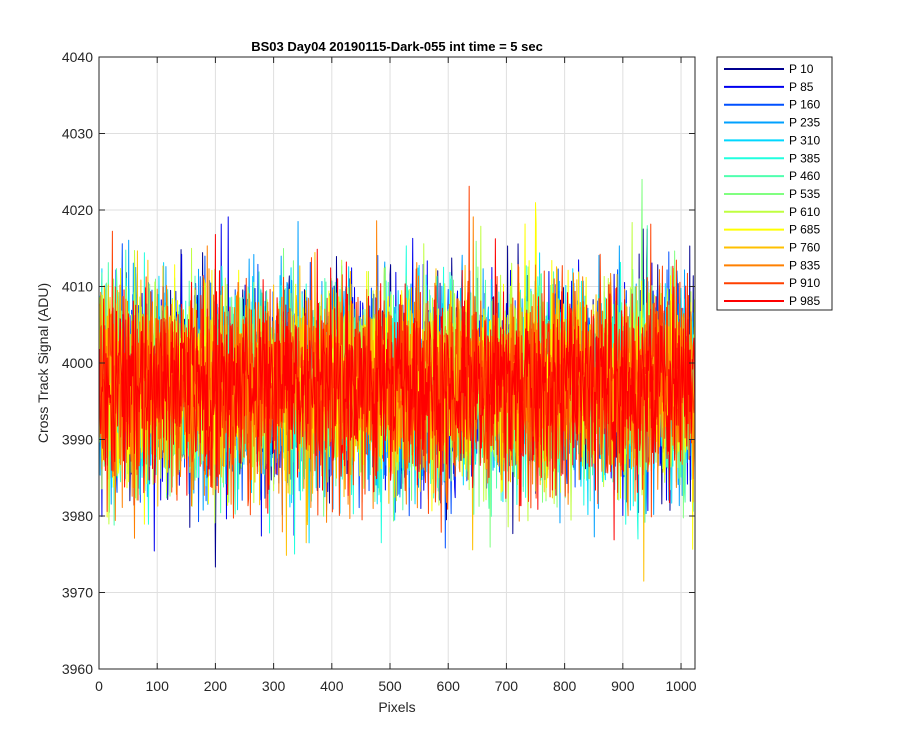 The height and width of the screenshot is (750, 900). Describe the element at coordinates (801, 69) in the screenshot. I see `legend-label: P 10` at that location.